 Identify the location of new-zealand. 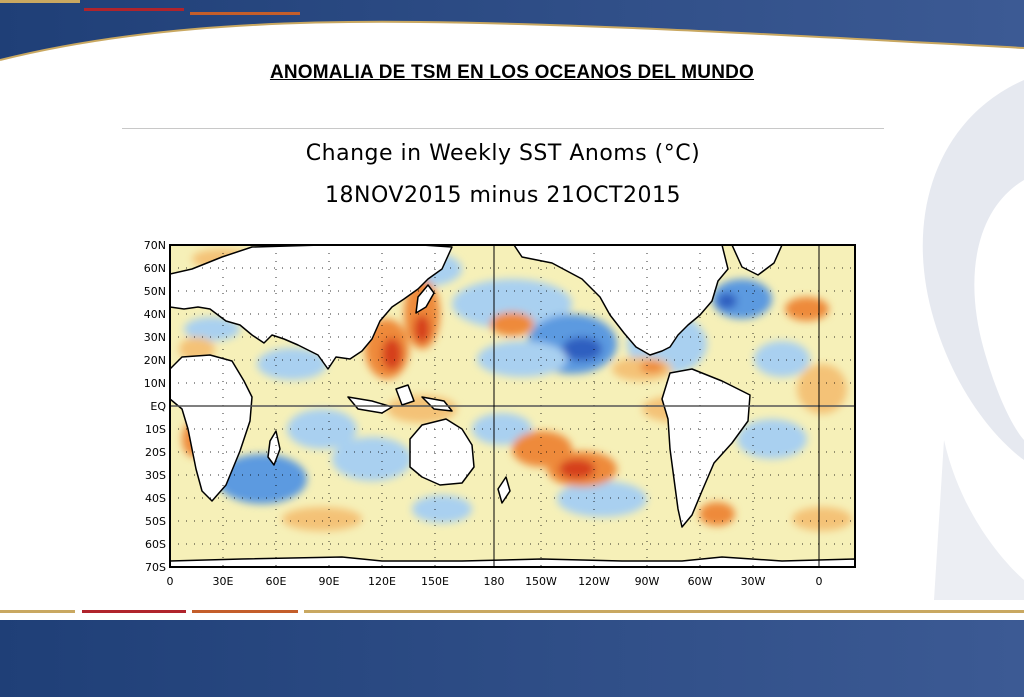
(504, 490).